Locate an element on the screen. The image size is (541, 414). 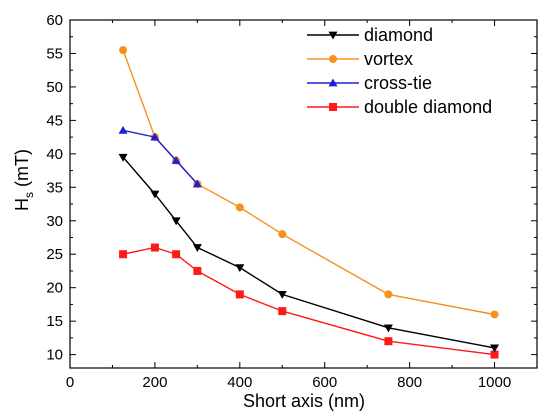
legend-label-cross-tie: cross-tie is located at coordinates (398, 83).